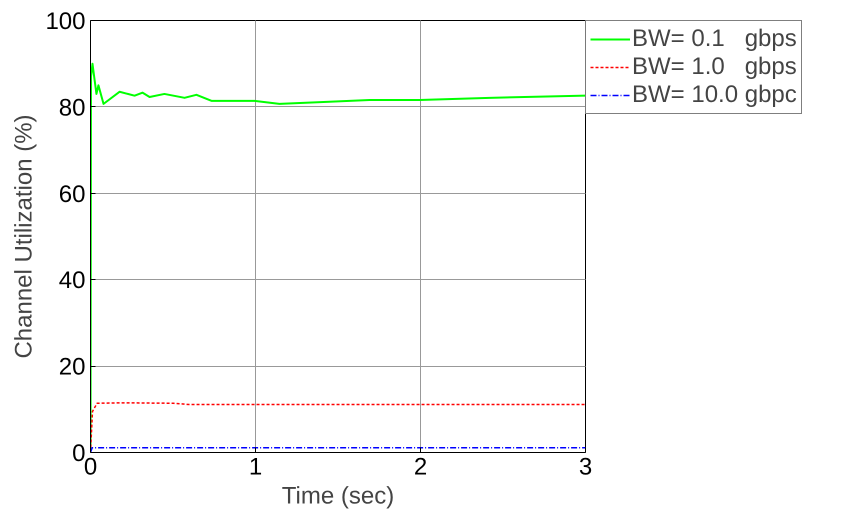 This screenshot has width=863, height=520. Describe the element at coordinates (714, 67) in the screenshot. I see `legend-label: BW= 1.0 gbps` at that location.